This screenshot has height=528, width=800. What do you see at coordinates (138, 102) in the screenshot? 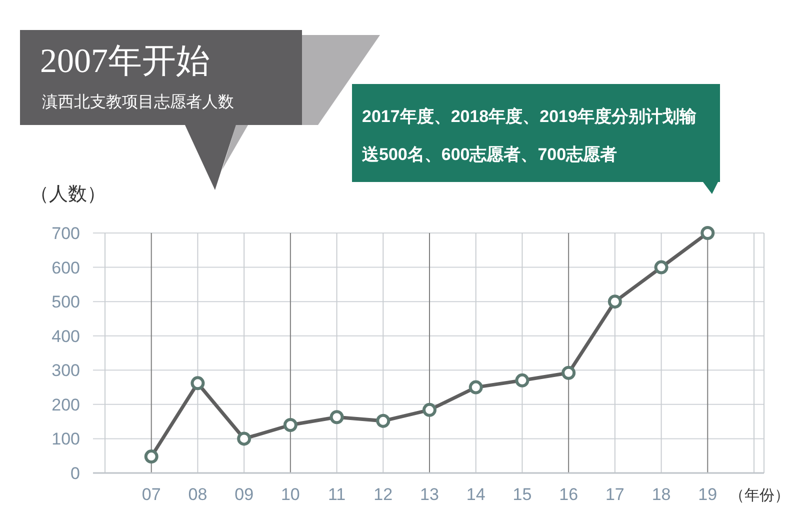
I see `chart-subtitle: 滇西北支教项目志愿者人数` at bounding box center [138, 102].